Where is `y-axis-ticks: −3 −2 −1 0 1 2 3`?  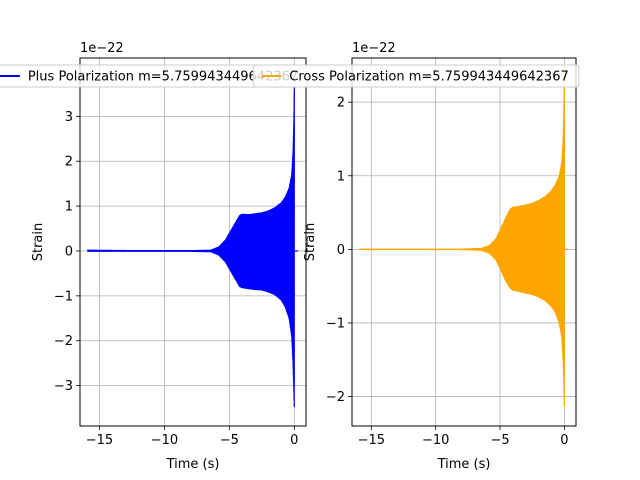
y-axis-ticks: −3 −2 −1 0 1 2 3 is located at coordinates (67, 252).